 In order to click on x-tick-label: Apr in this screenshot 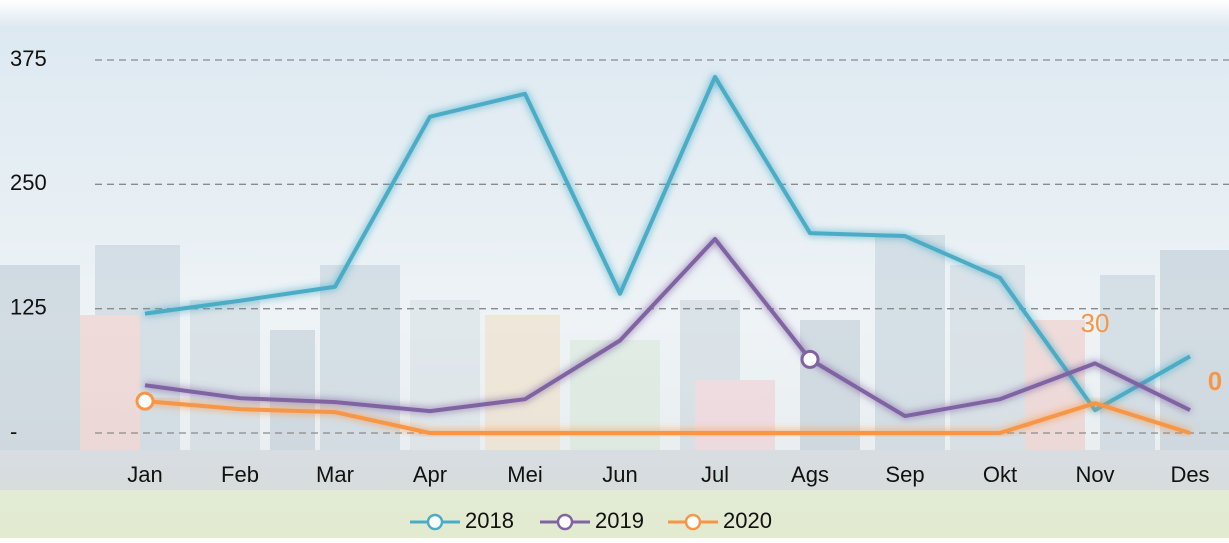, I will do `click(430, 474)`.